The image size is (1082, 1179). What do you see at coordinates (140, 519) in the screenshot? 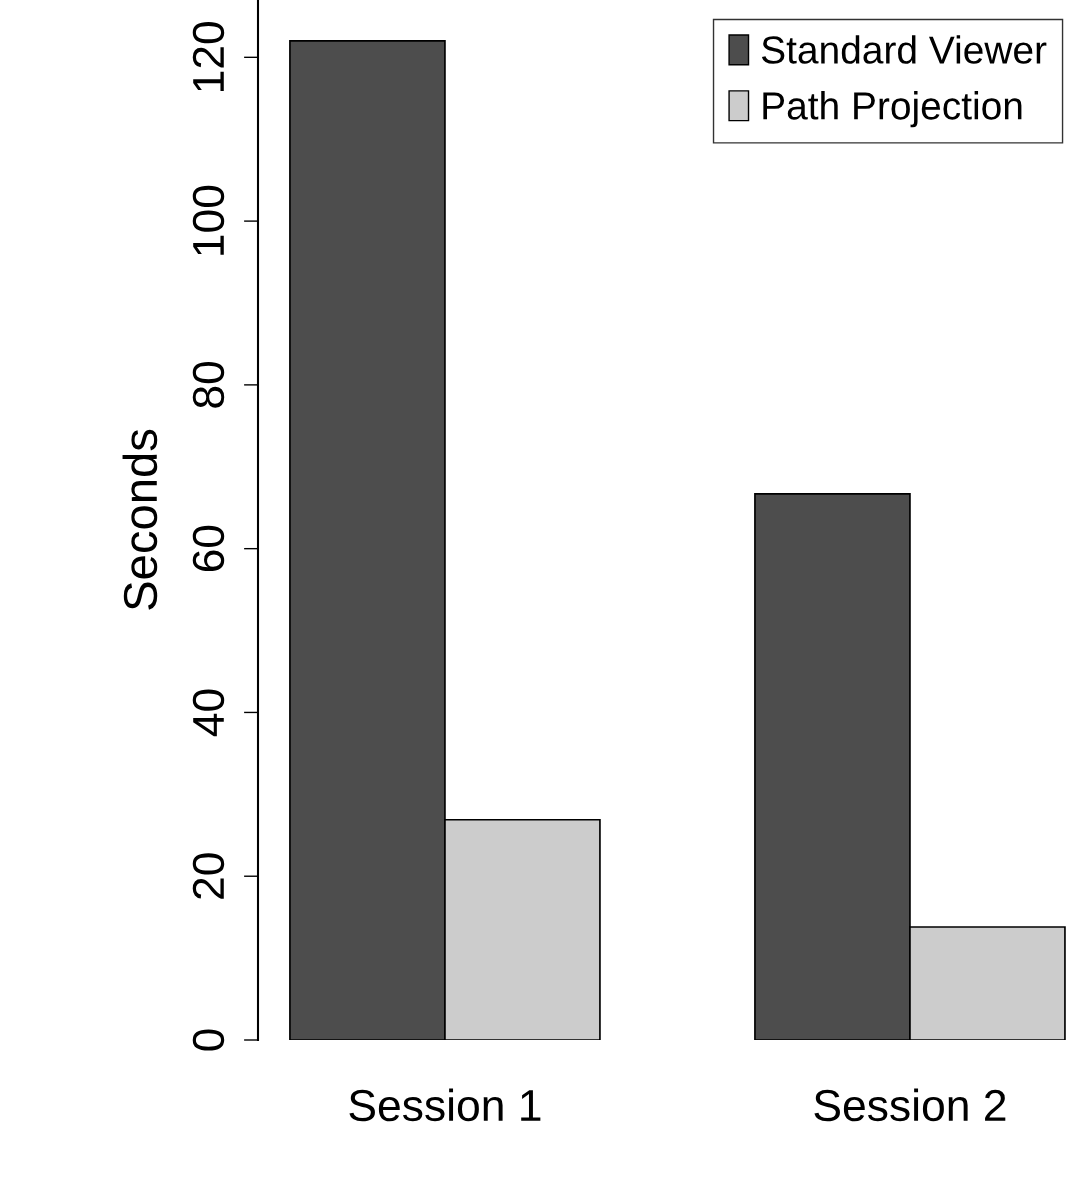
I see `y-axis-title: Seconds` at bounding box center [140, 519].